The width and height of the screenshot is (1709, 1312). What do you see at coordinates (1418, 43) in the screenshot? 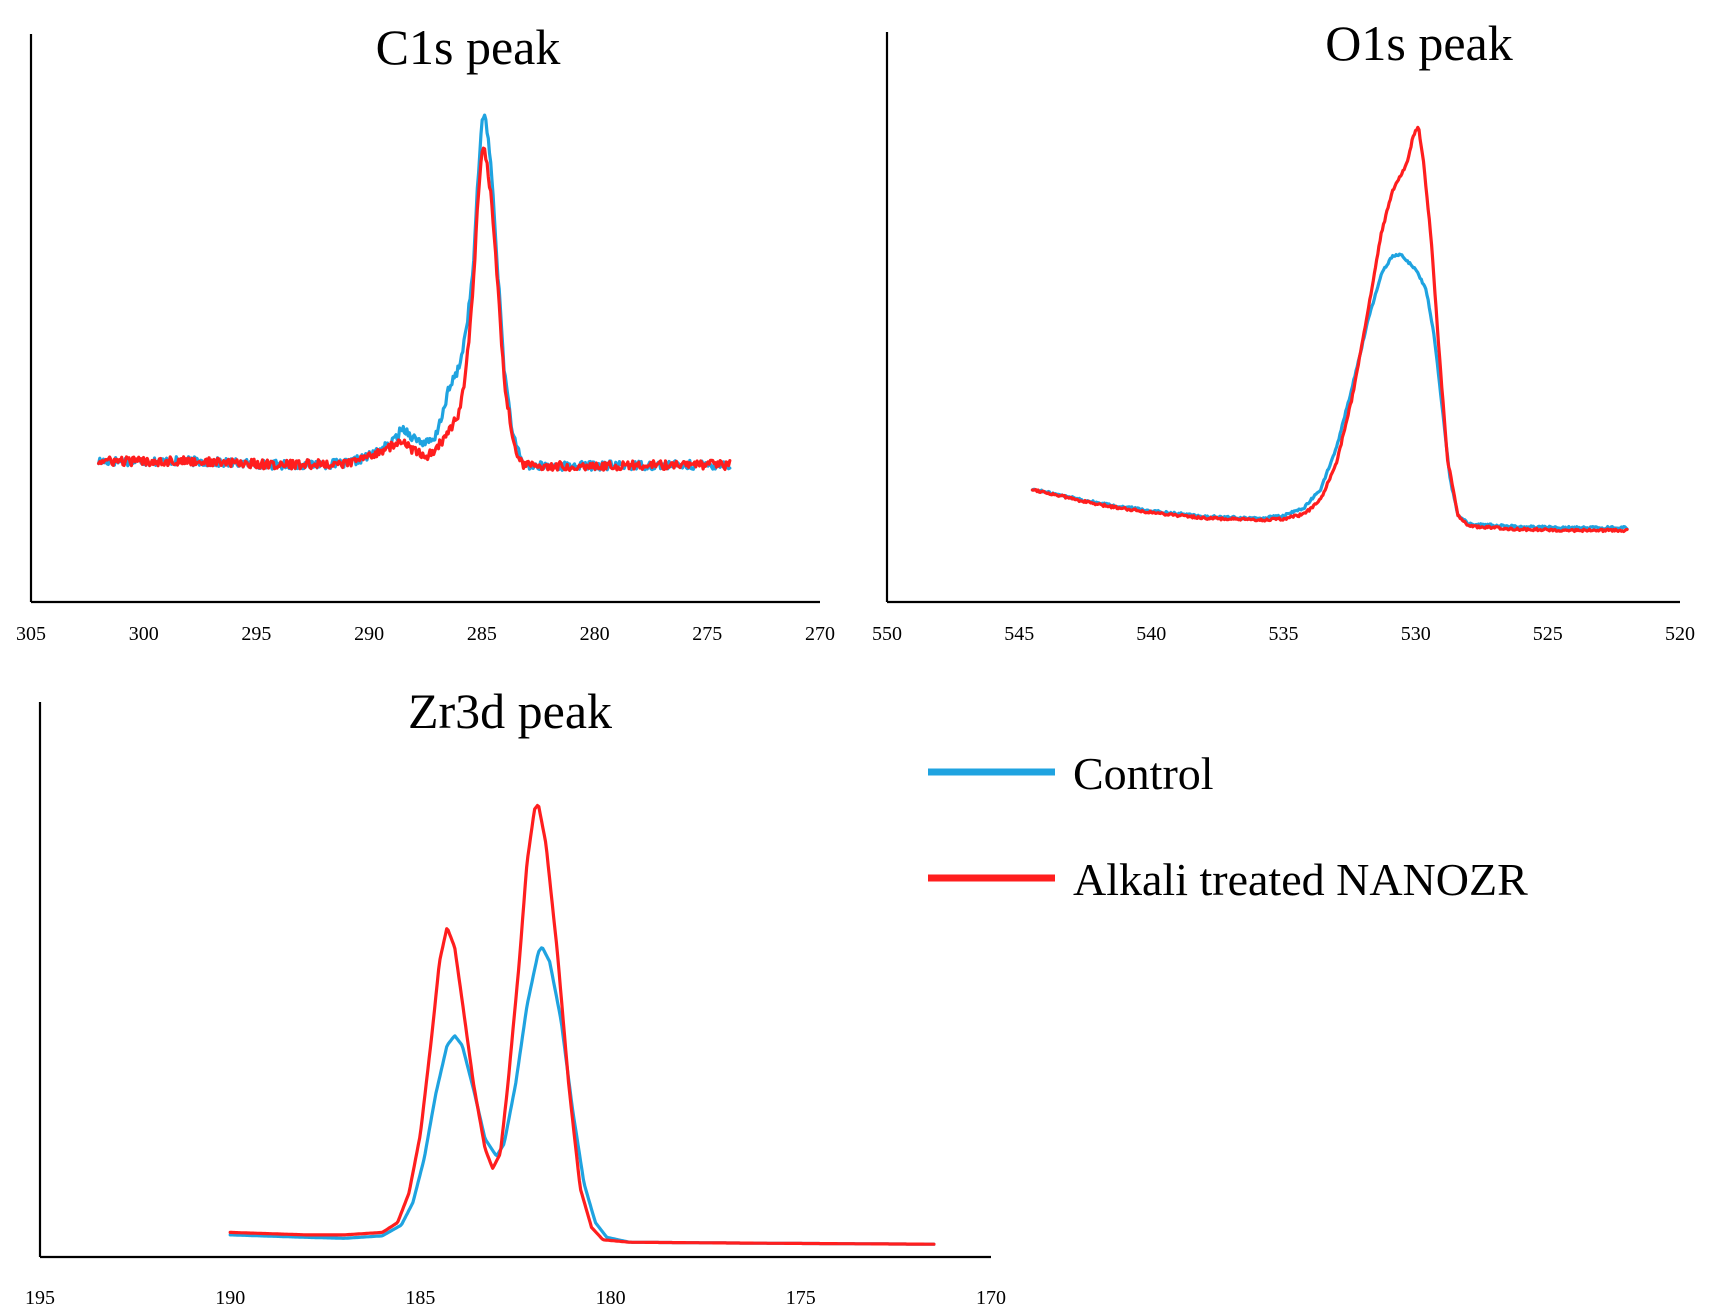
I see `o1s-title: O1s peak` at bounding box center [1418, 43].